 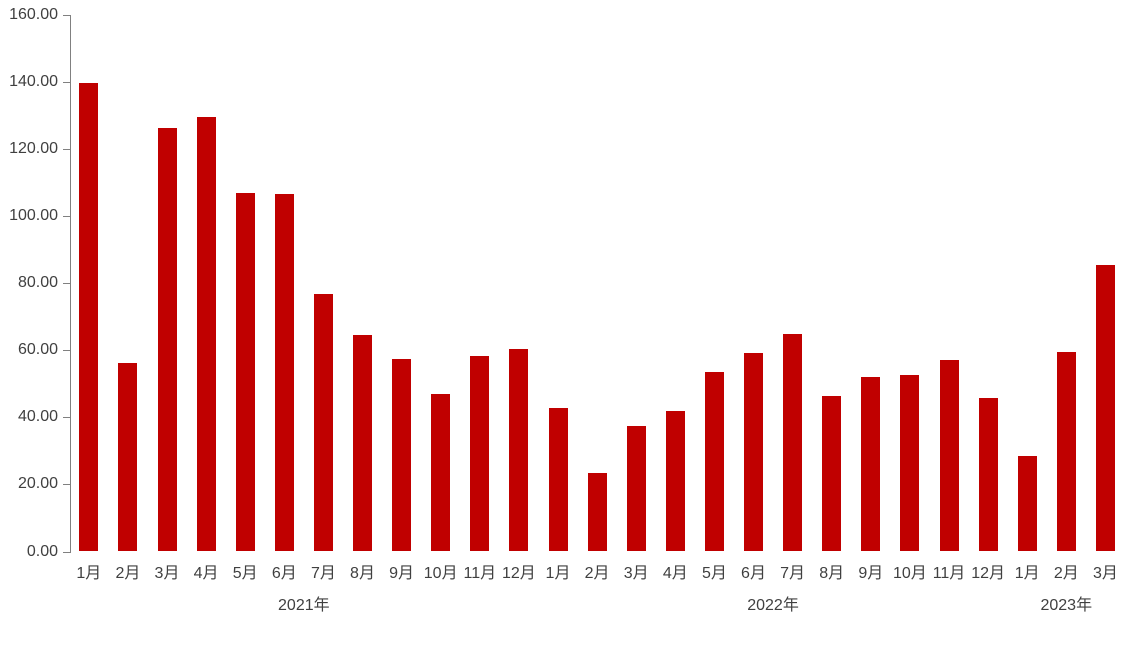 I want to click on year-label: 2022年, so click(x=773, y=605).